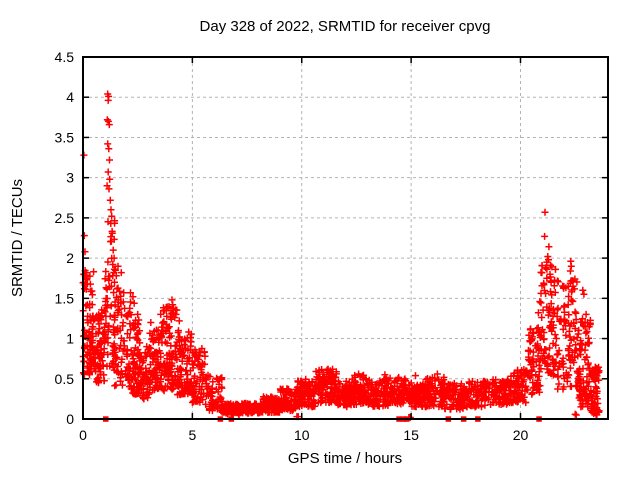 The height and width of the screenshot is (480, 640). I want to click on x-tick-labels: 0 5 10 15 20, so click(303, 435).